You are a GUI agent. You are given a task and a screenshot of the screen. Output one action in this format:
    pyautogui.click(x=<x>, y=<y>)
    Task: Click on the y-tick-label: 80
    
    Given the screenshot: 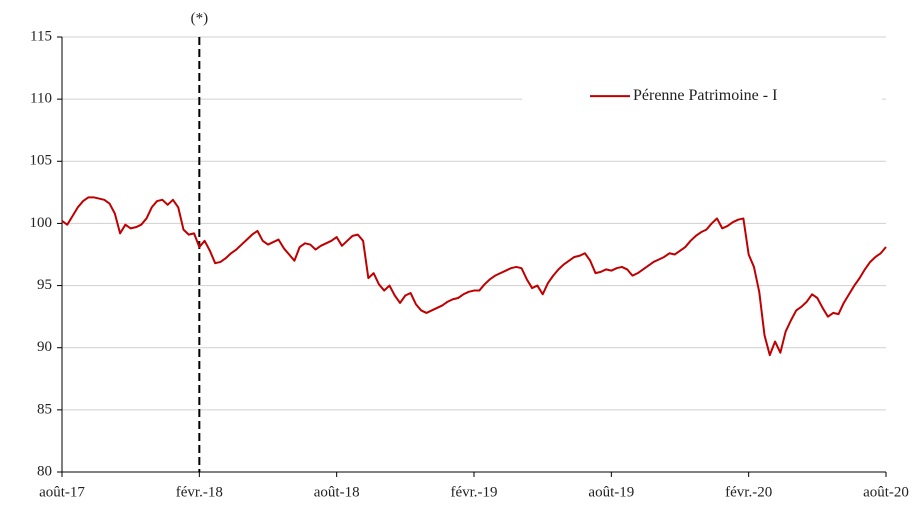 What is the action you would take?
    pyautogui.click(x=44, y=471)
    